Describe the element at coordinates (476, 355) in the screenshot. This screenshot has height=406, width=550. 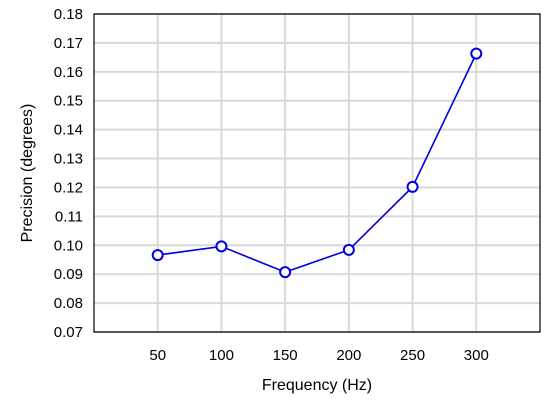
I see `x-tick-label: 300` at that location.